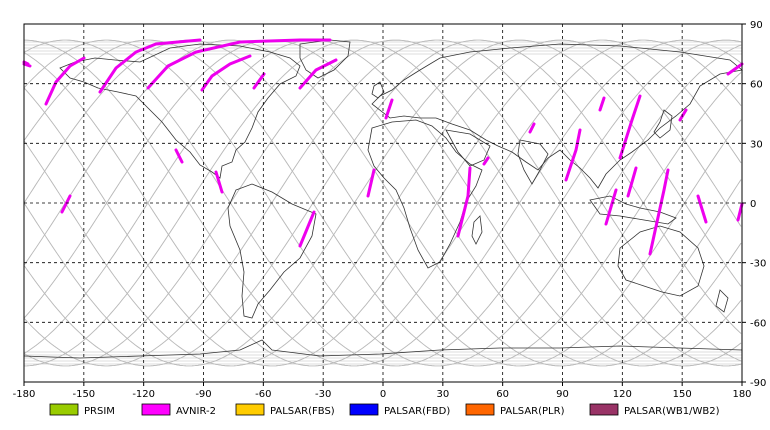 This screenshot has width=770, height=430. I want to click on x-tick-label: -180, so click(24, 394).